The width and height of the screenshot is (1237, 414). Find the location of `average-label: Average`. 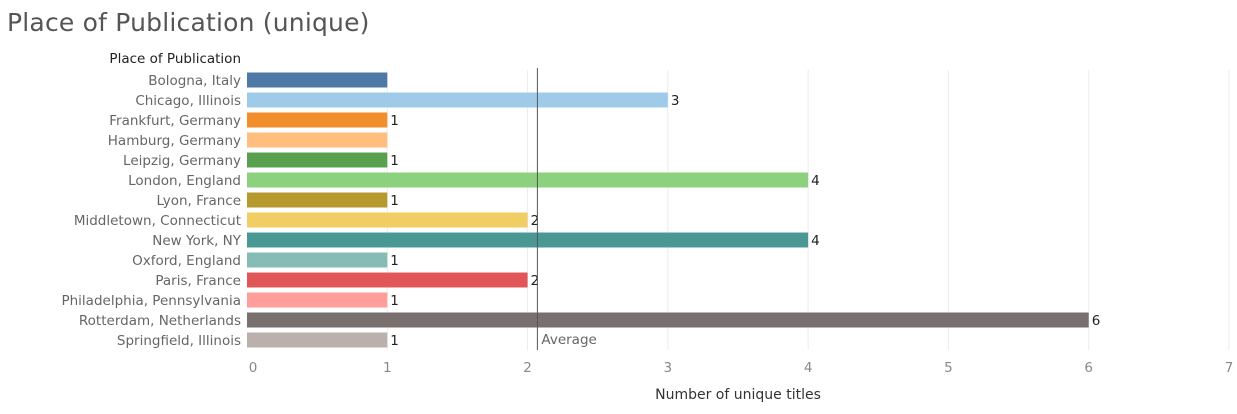

average-label: Average is located at coordinates (568, 340).